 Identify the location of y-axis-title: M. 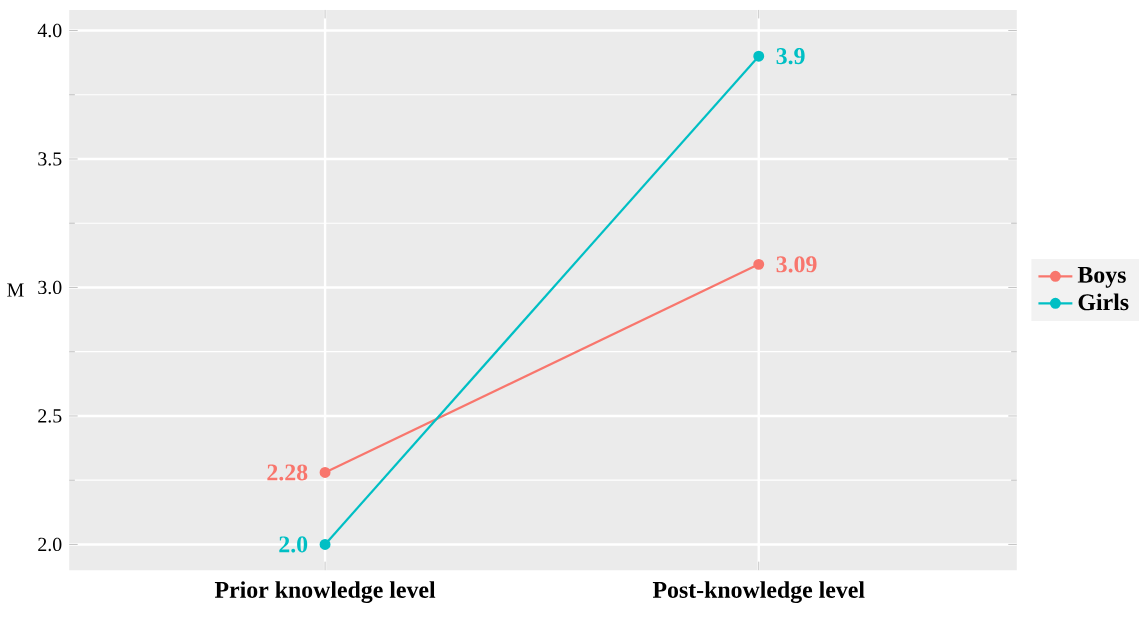
(15, 290).